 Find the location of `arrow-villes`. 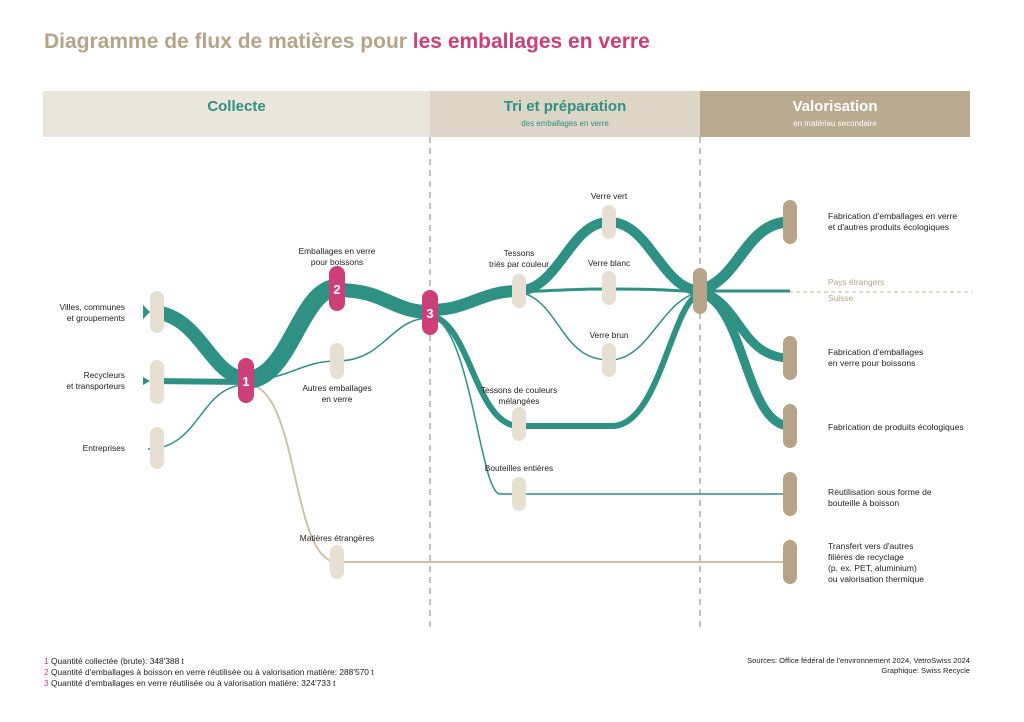

arrow-villes is located at coordinates (146, 312).